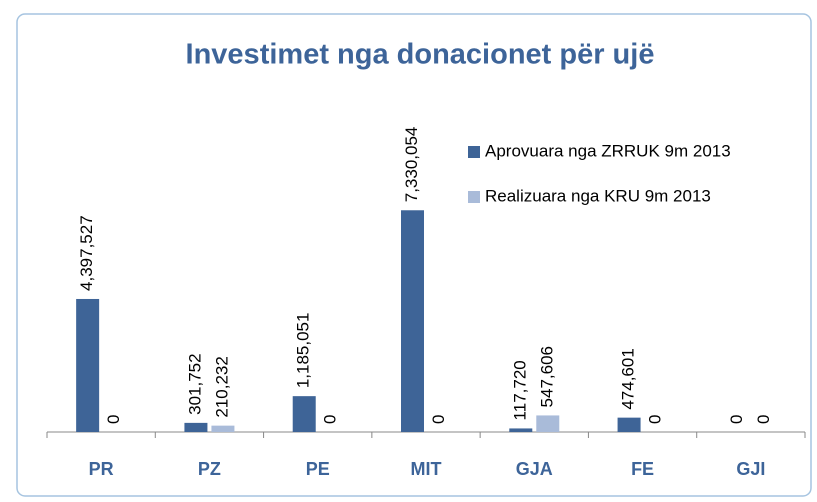 Image resolution: width=817 pixels, height=502 pixels. What do you see at coordinates (642, 469) in the screenshot?
I see `x-tick-label: FE` at bounding box center [642, 469].